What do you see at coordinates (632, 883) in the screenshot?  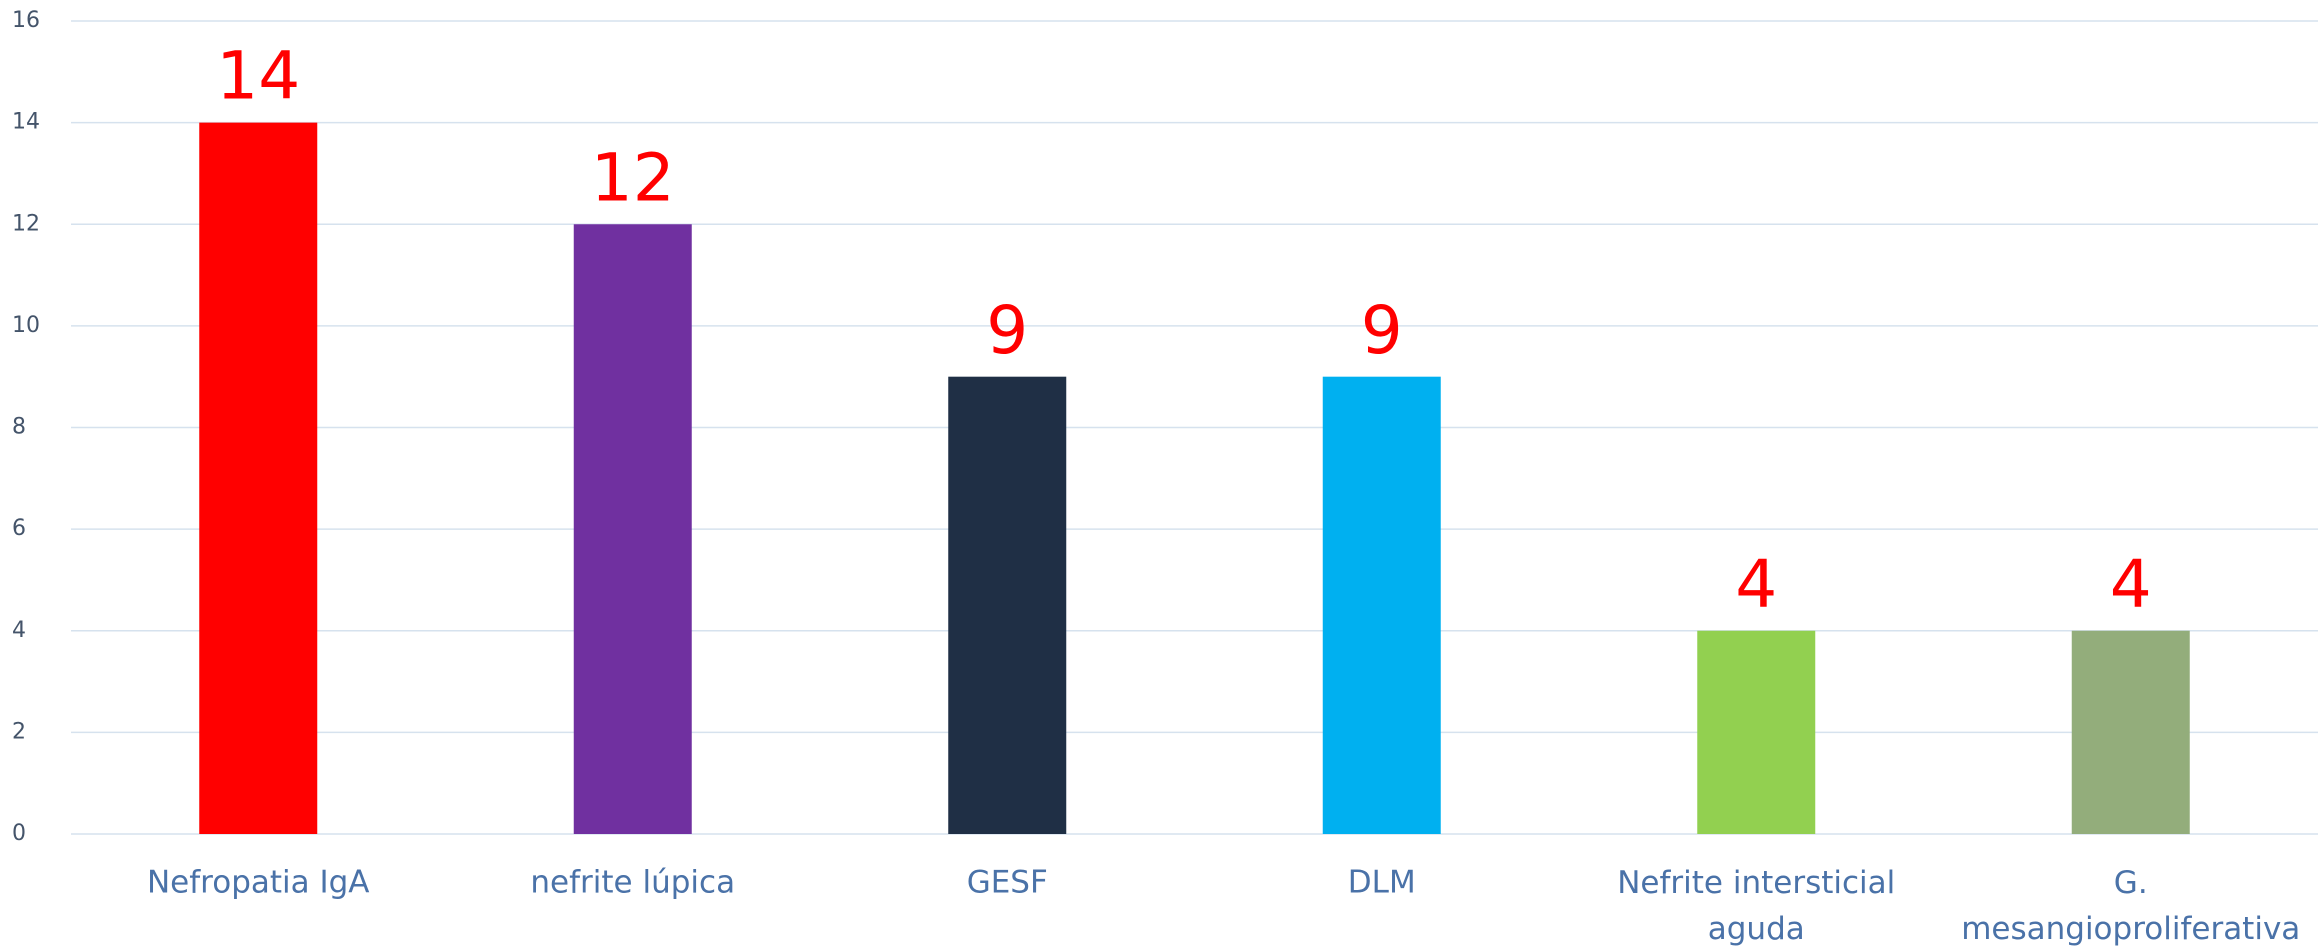 I see `x-tick-label: nefrite lúpica` at bounding box center [632, 883].